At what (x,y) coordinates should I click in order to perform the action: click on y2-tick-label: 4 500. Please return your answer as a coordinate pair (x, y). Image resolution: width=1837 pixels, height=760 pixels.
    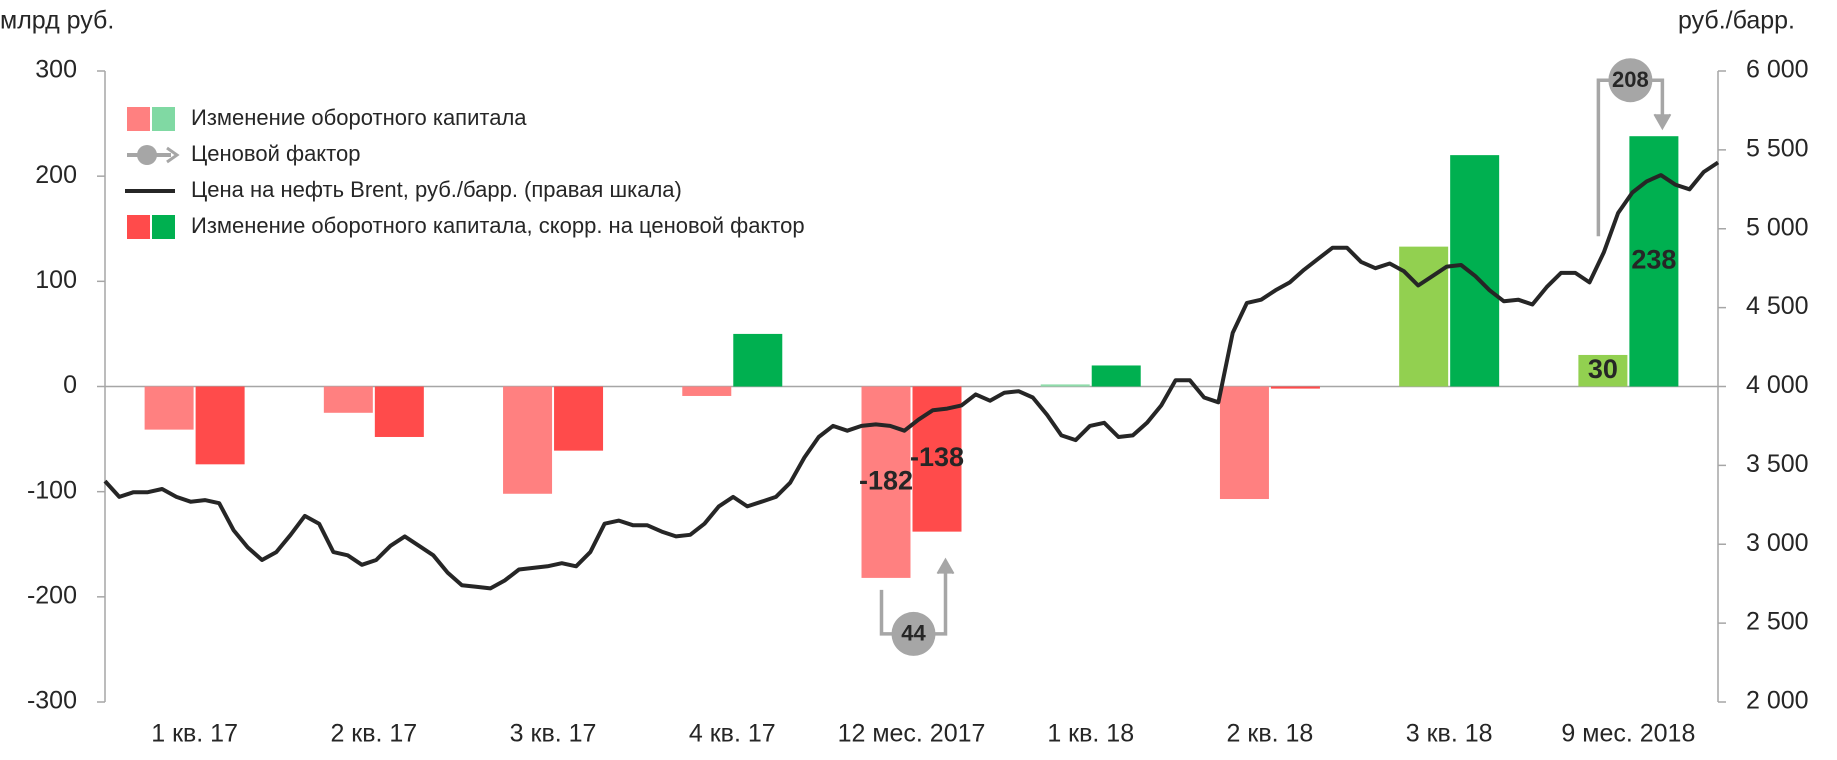
    Looking at the image, I should click on (1777, 306).